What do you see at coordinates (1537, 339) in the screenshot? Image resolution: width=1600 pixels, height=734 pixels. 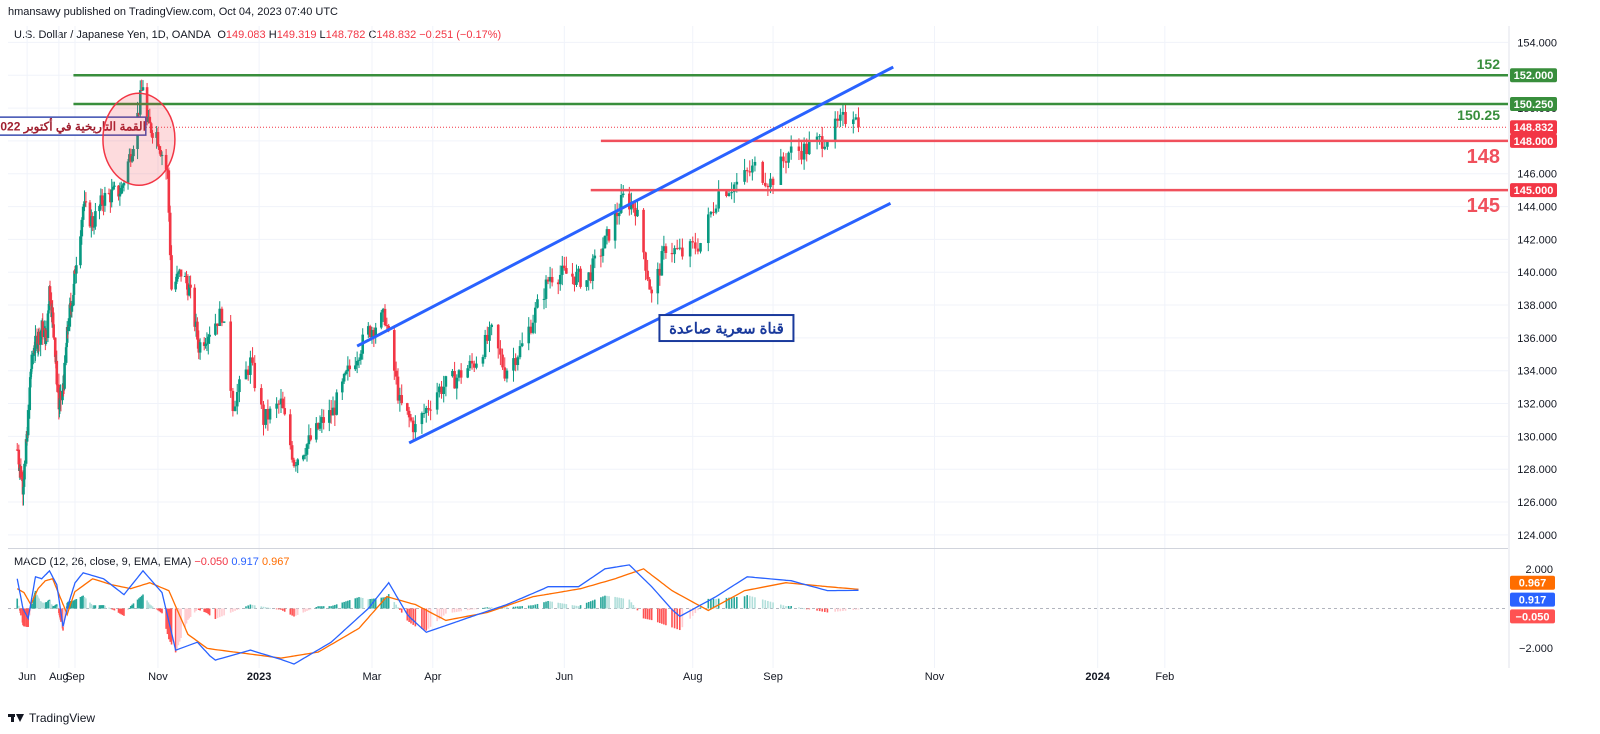 I see `y-tick-label: 136.000` at bounding box center [1537, 339].